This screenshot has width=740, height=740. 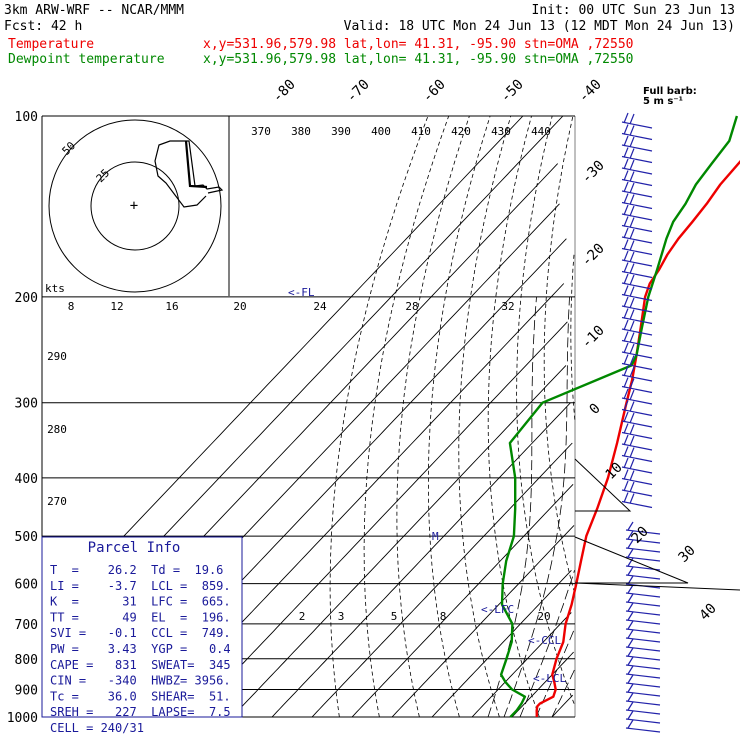 I want to click on dry-adiabat-label: 280, so click(x=57, y=429).